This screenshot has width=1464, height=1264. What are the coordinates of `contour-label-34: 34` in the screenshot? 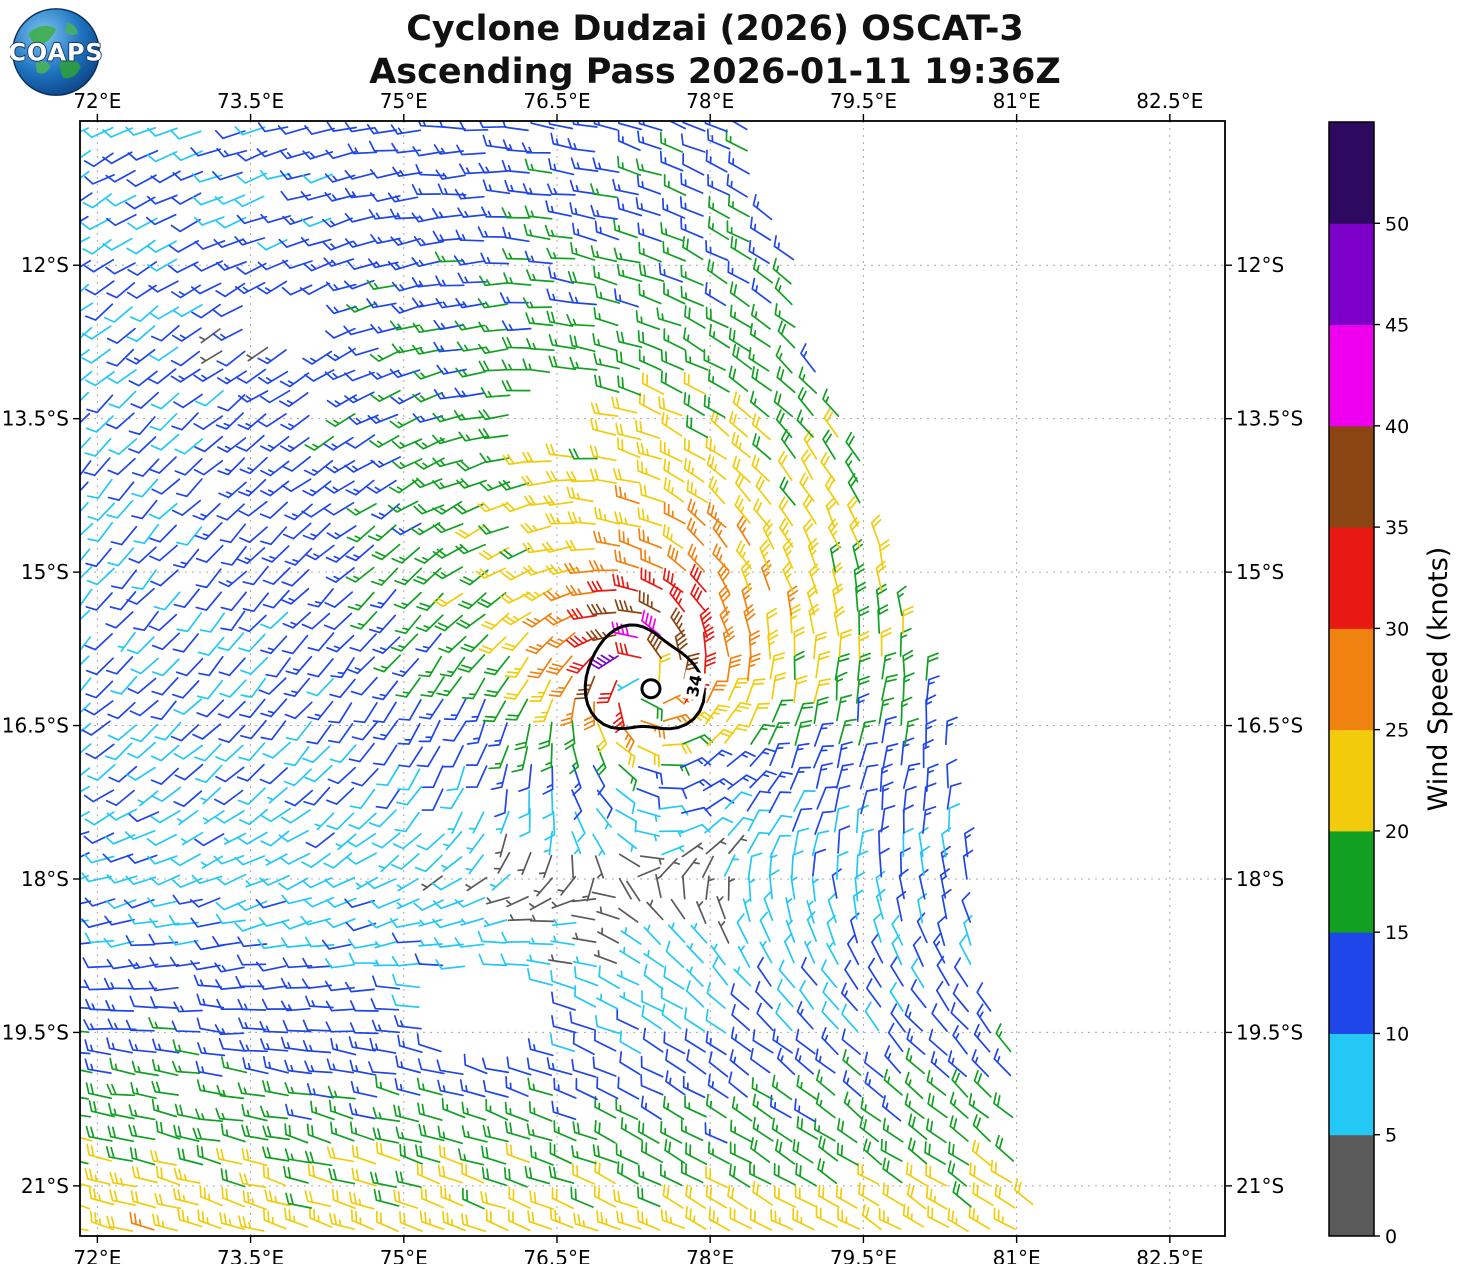 It's located at (694, 685).